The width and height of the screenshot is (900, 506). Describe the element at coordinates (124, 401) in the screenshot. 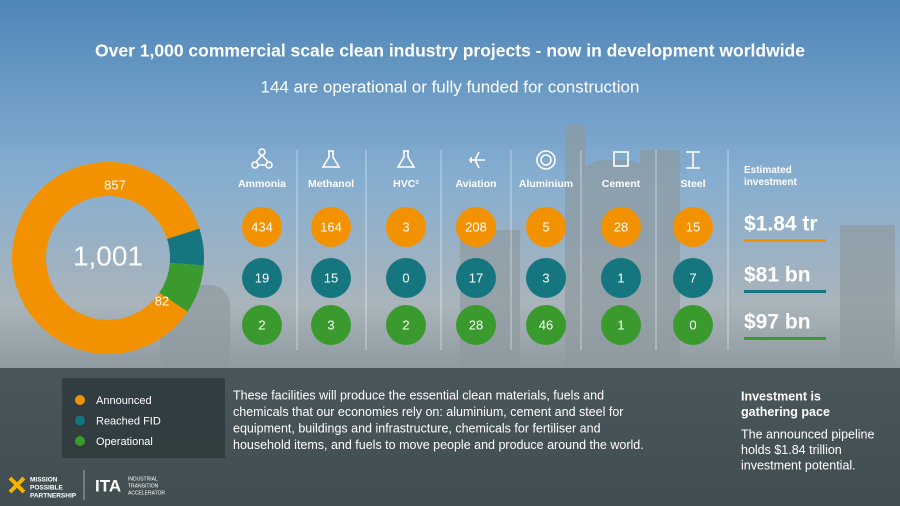

I see `legend-label: Announced` at that location.